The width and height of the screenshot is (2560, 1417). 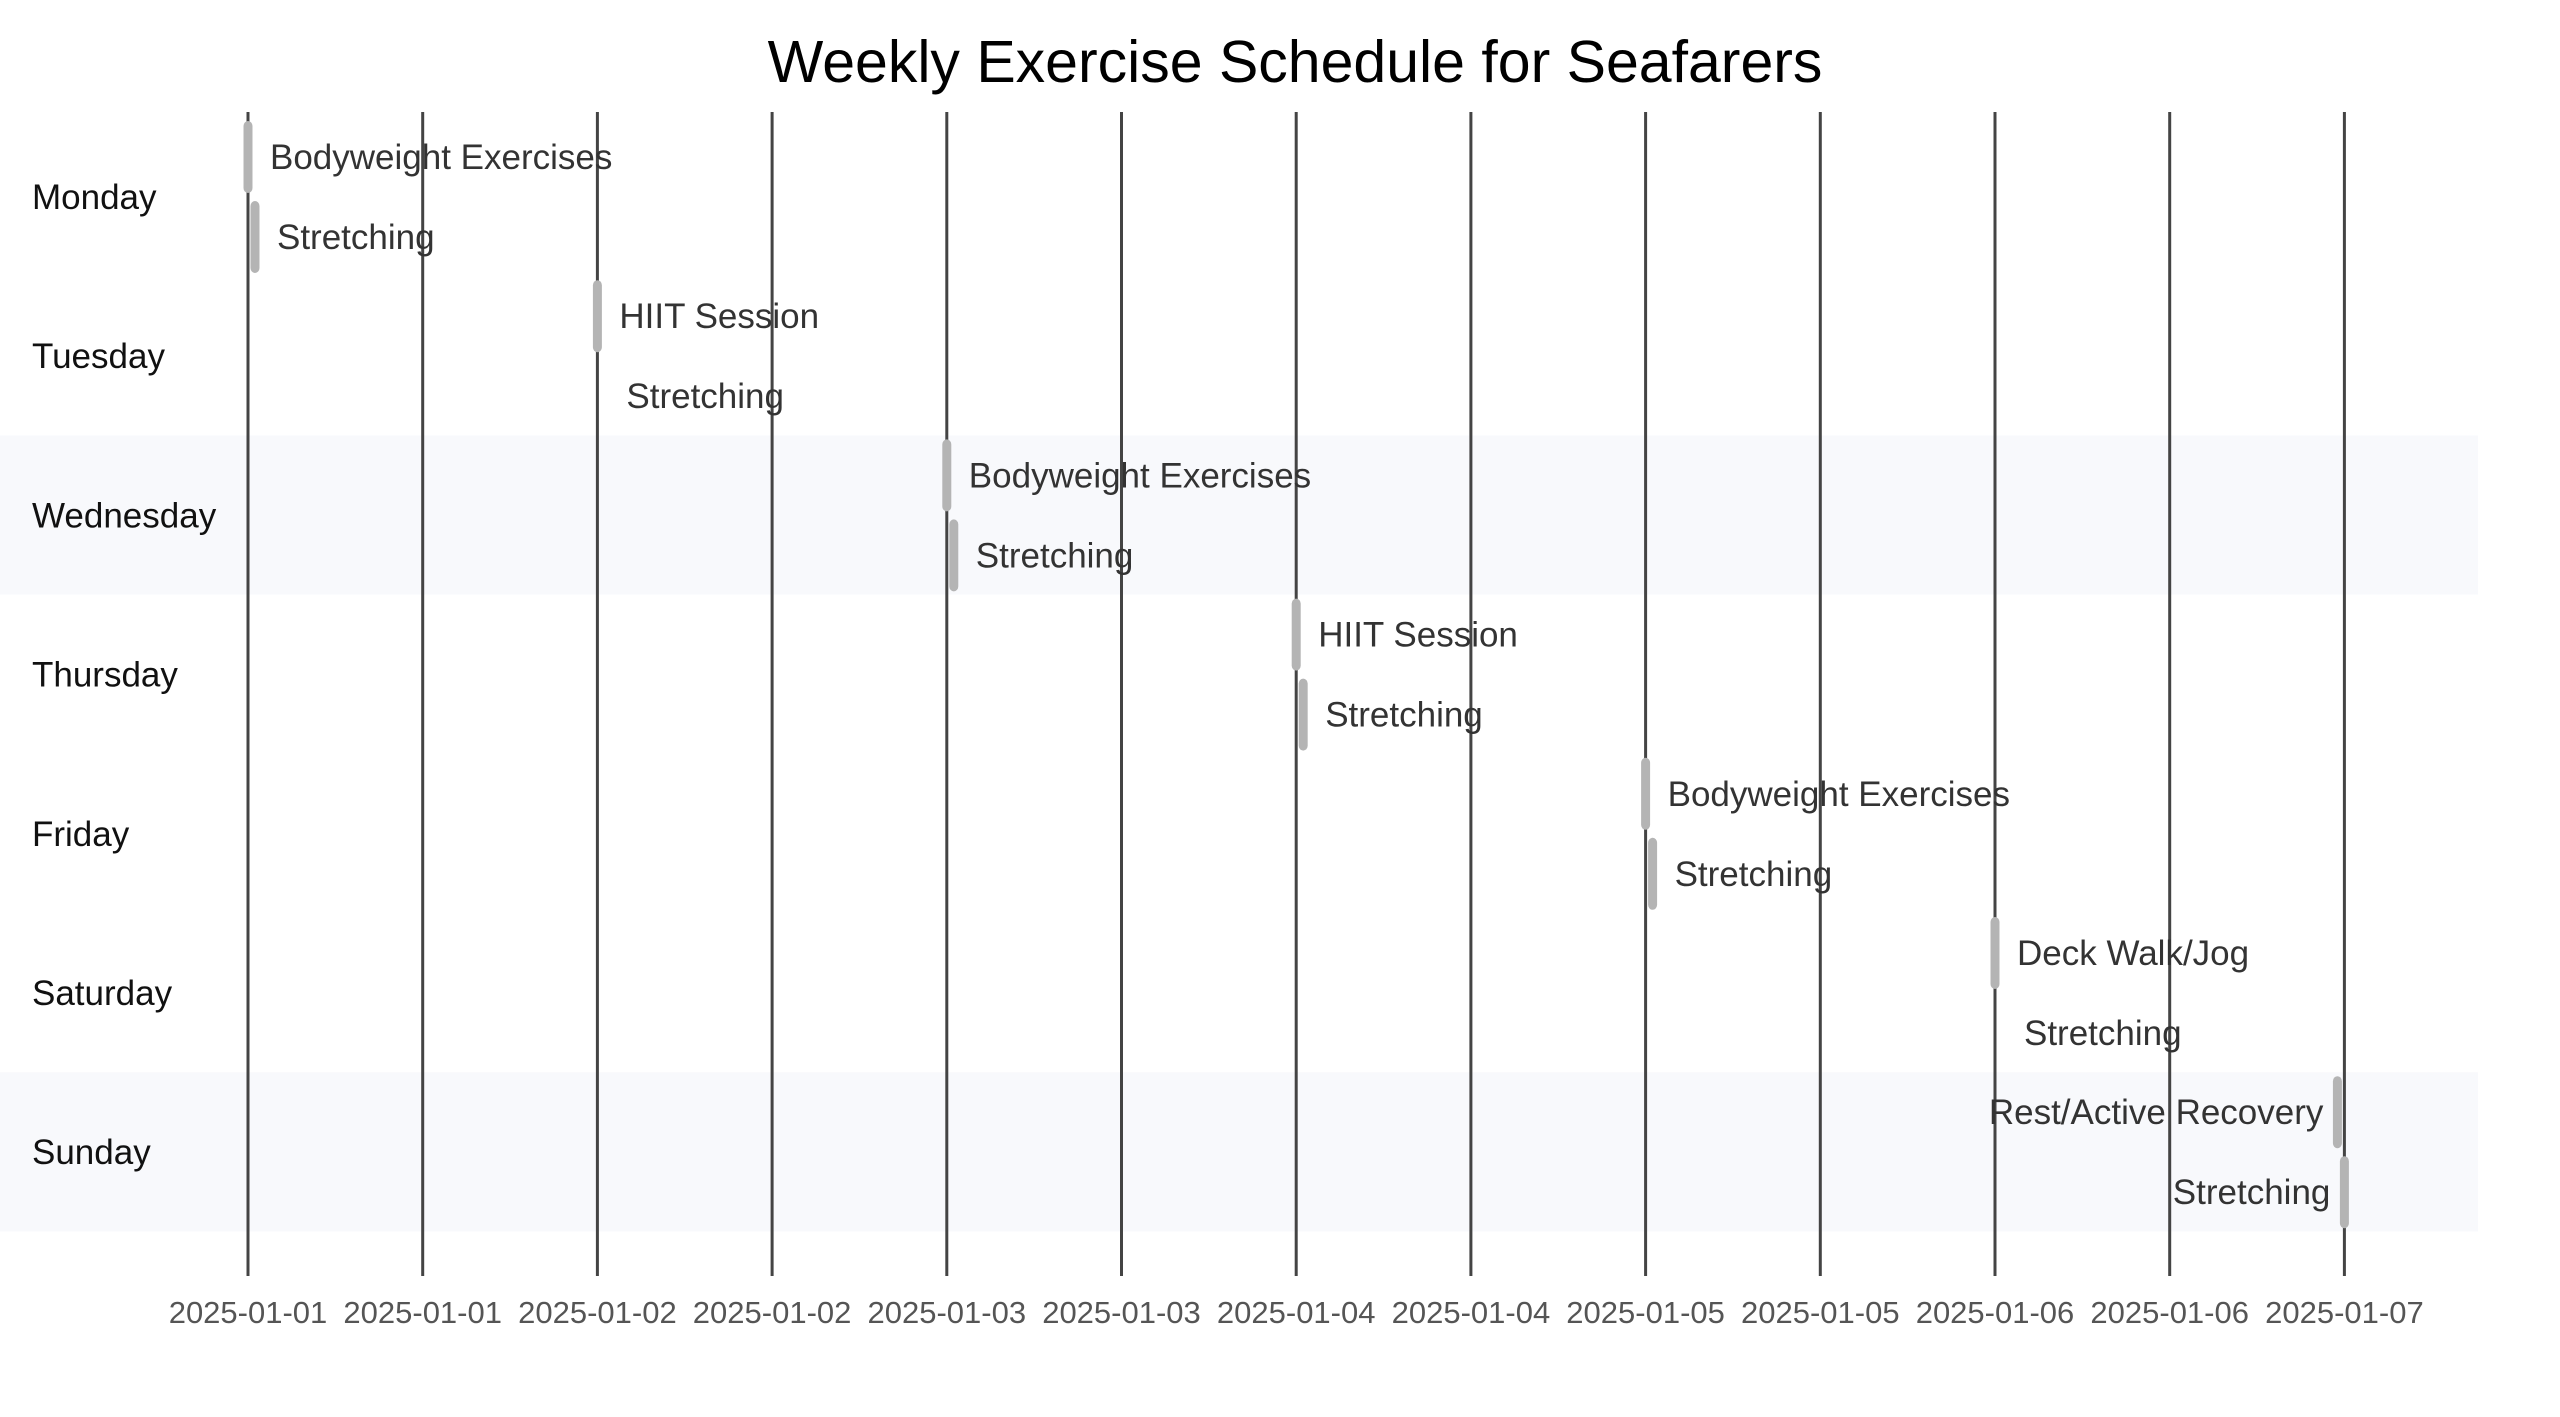 I want to click on x-tick-label: 2025-01-07, so click(x=2344, y=1312).